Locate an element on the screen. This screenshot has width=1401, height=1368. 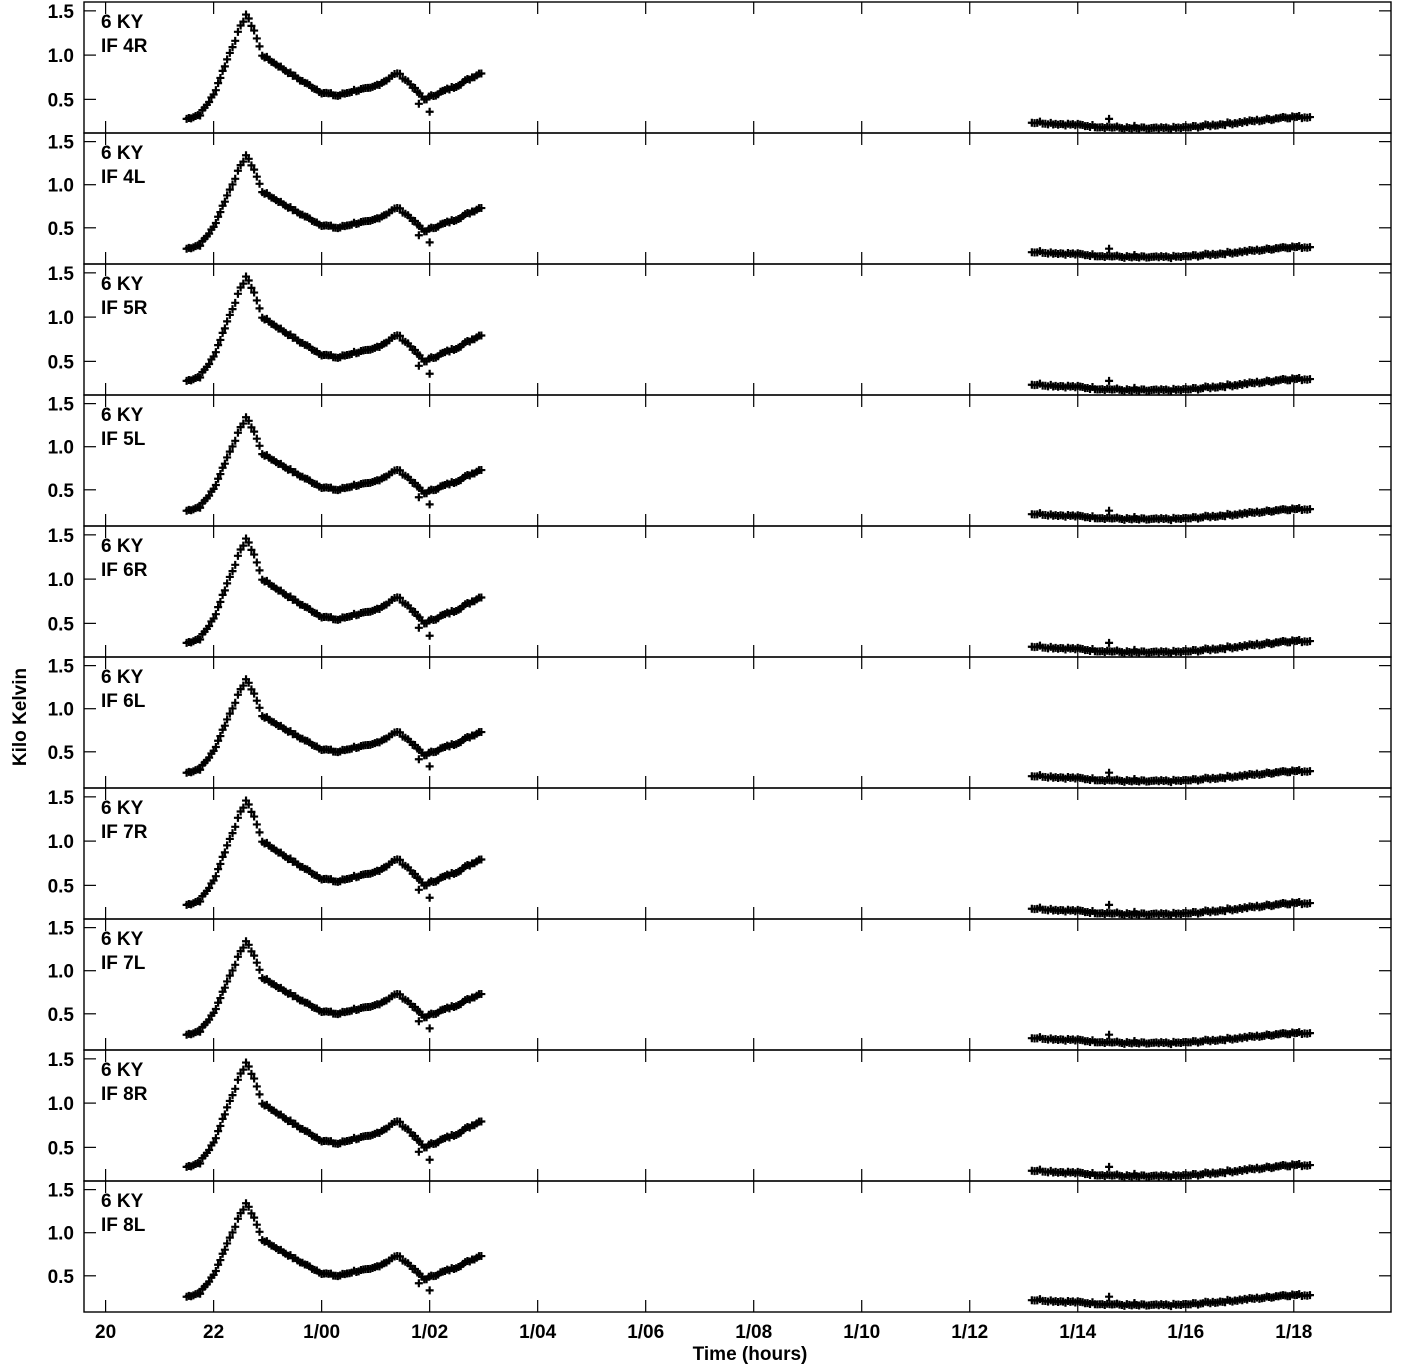
panel-if-8r: 0.5 1.0 1.5 6 KY IF 8R is located at coordinates (720, 1115).